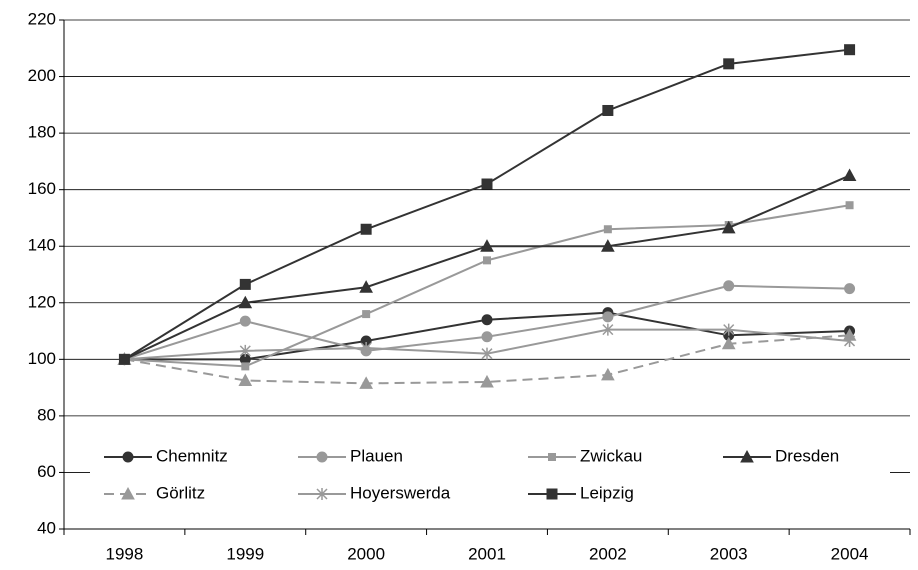 This screenshot has width=918, height=570. Describe the element at coordinates (807, 455) in the screenshot. I see `legend-label: Dresden` at that location.